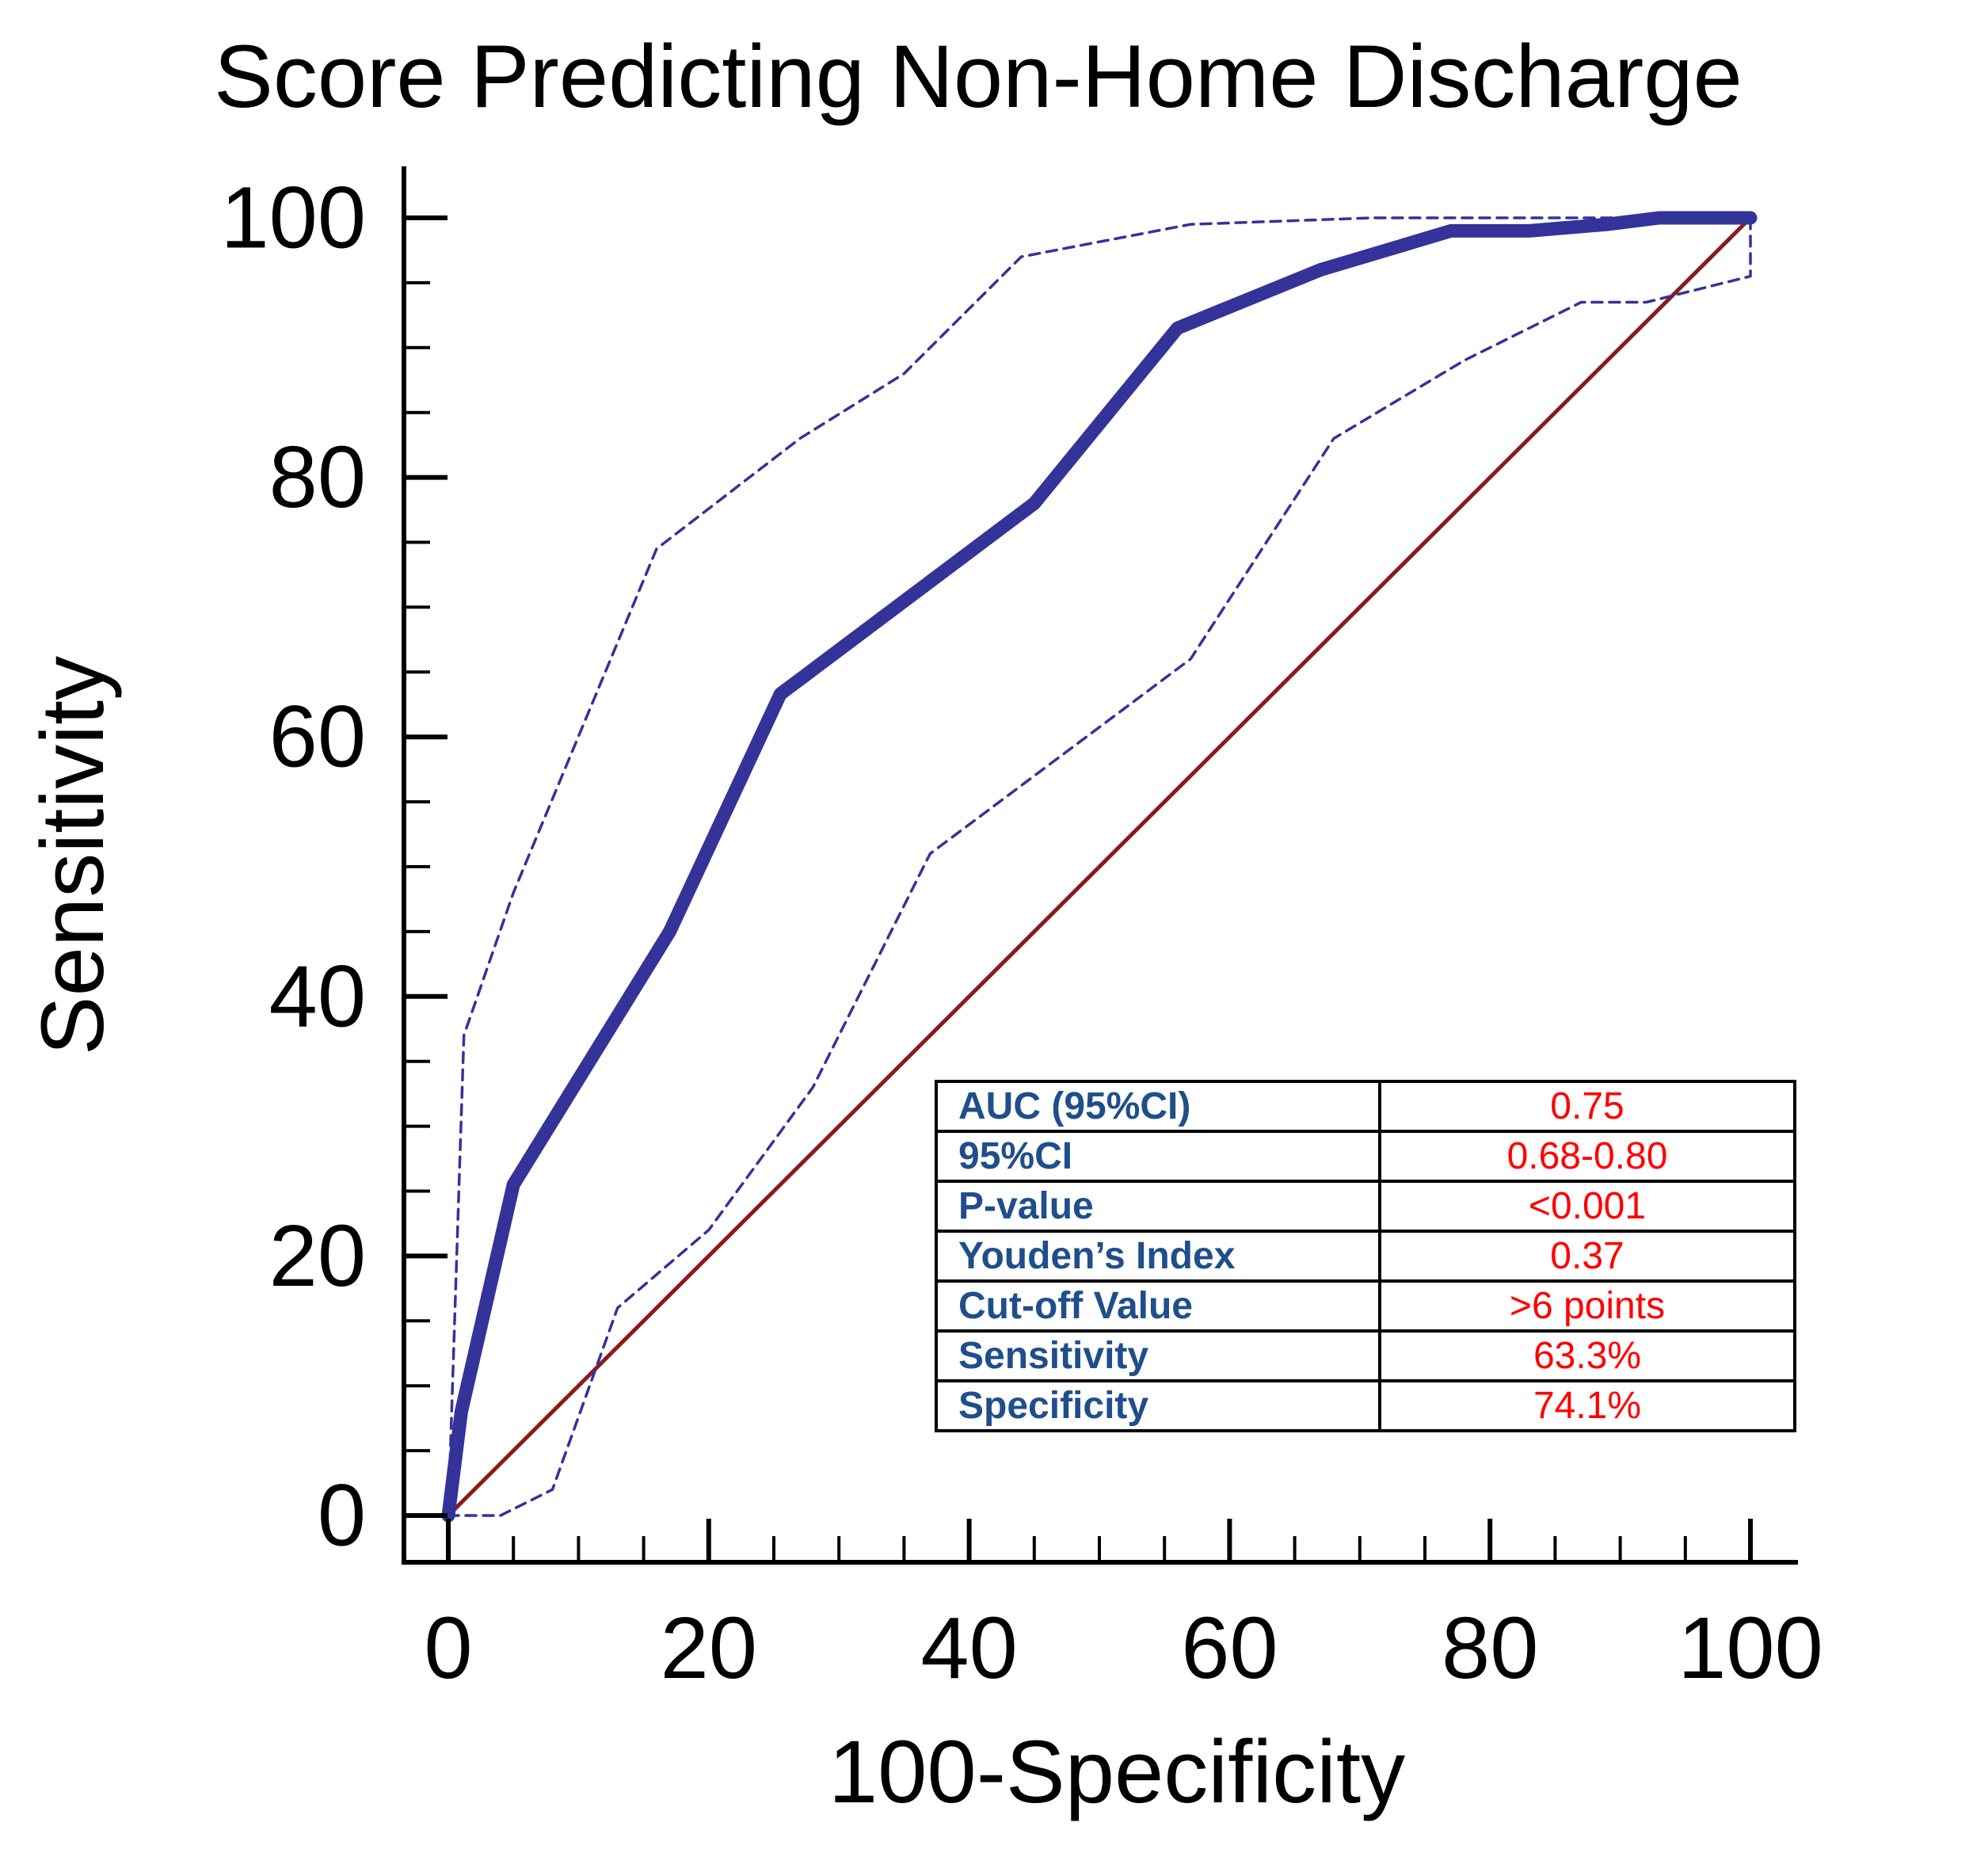 This screenshot has width=1973, height=1876. Describe the element at coordinates (317, 997) in the screenshot. I see `y-tick-label: 40` at that location.